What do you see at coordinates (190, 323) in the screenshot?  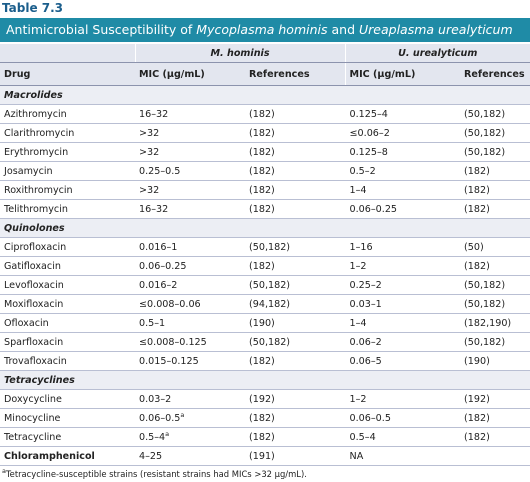 I see `table-cell: 0.5–1` at bounding box center [190, 323].